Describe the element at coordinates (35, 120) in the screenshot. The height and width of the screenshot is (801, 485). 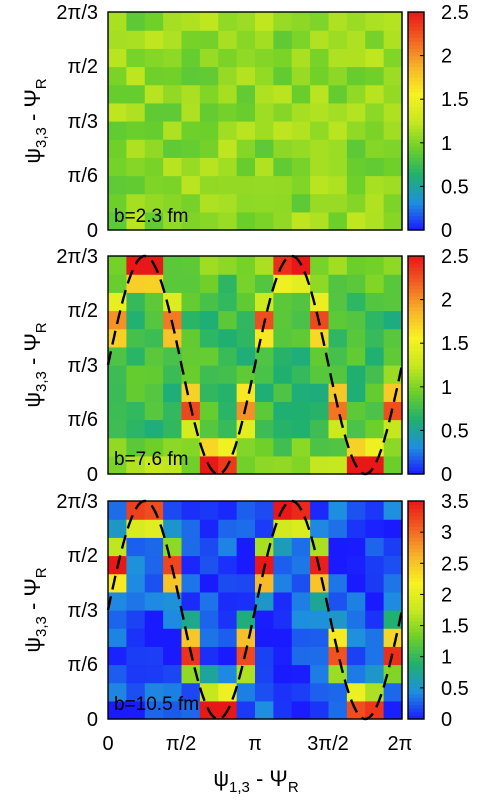
I see `y-axis-label: ψ3,3 - ΨR` at that location.